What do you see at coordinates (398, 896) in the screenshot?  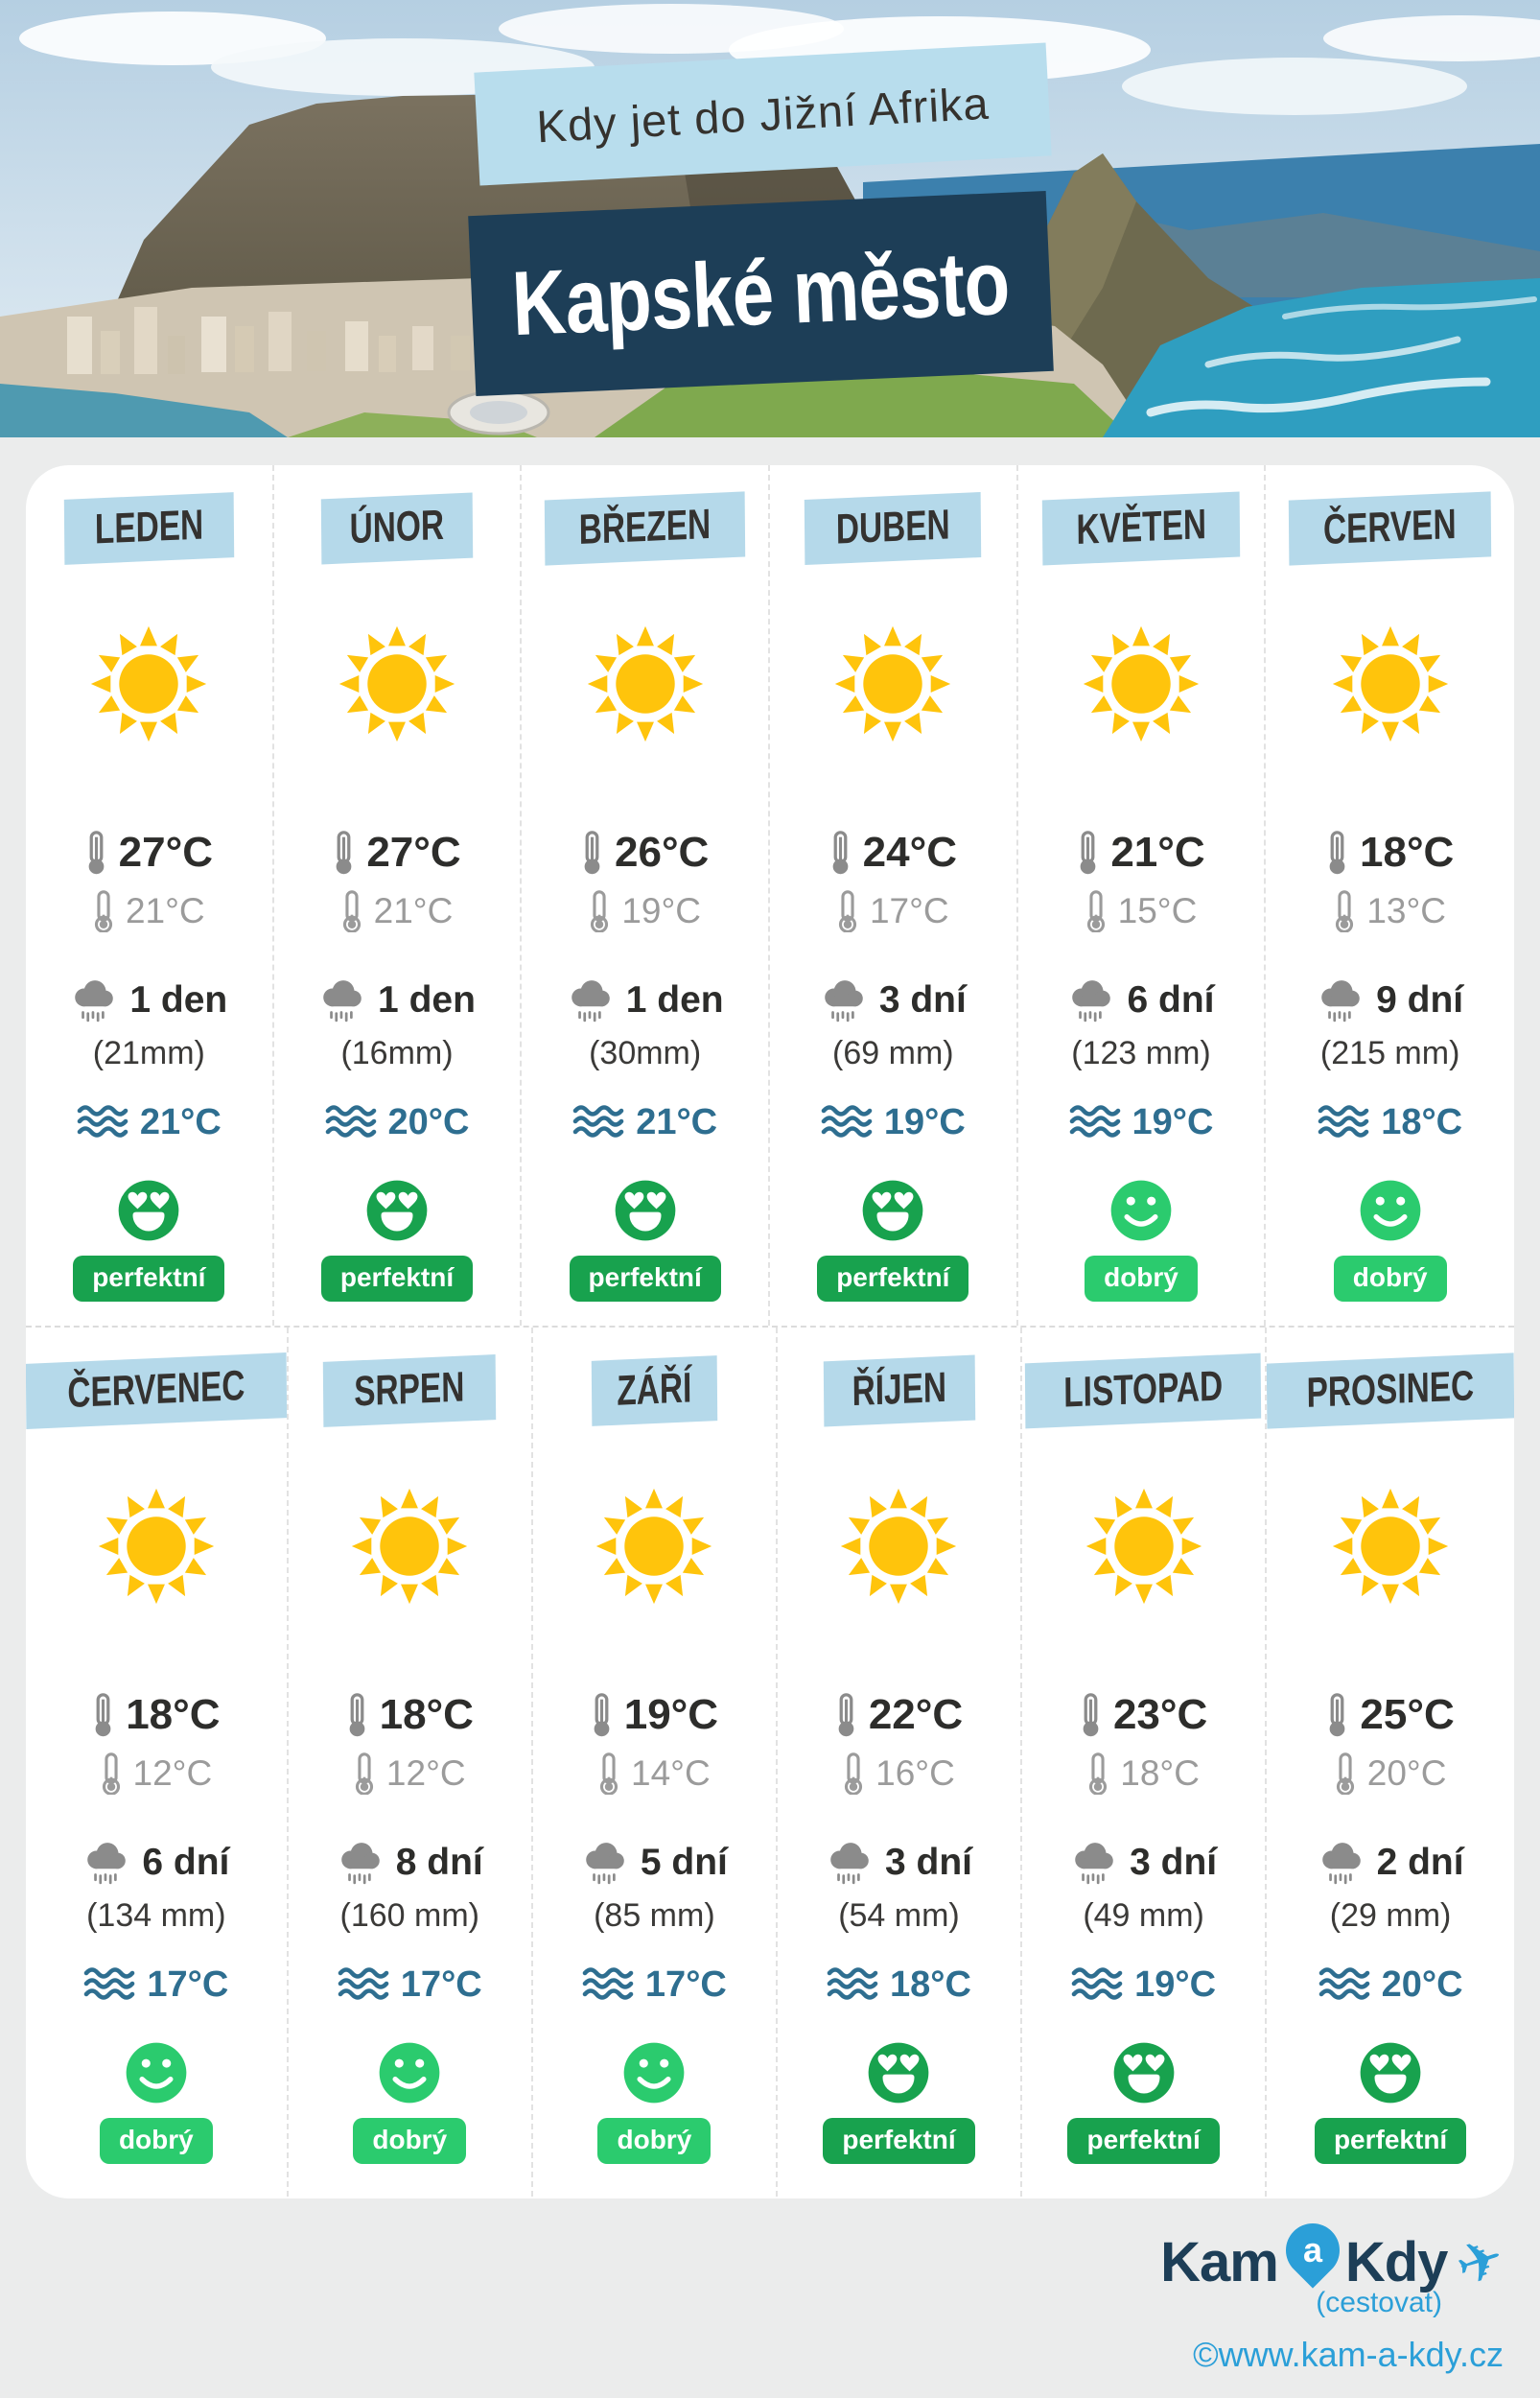 I see `month-card-únor: ÚNOR` at bounding box center [398, 896].